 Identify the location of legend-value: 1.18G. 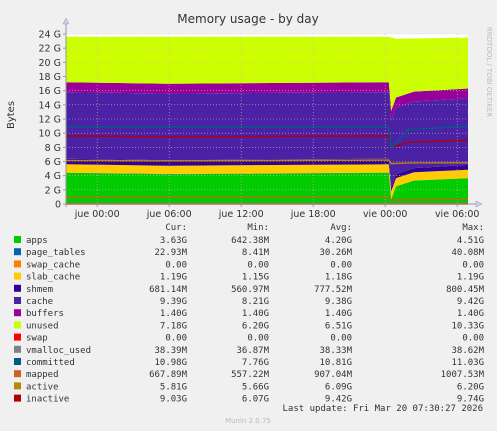
(338, 278).